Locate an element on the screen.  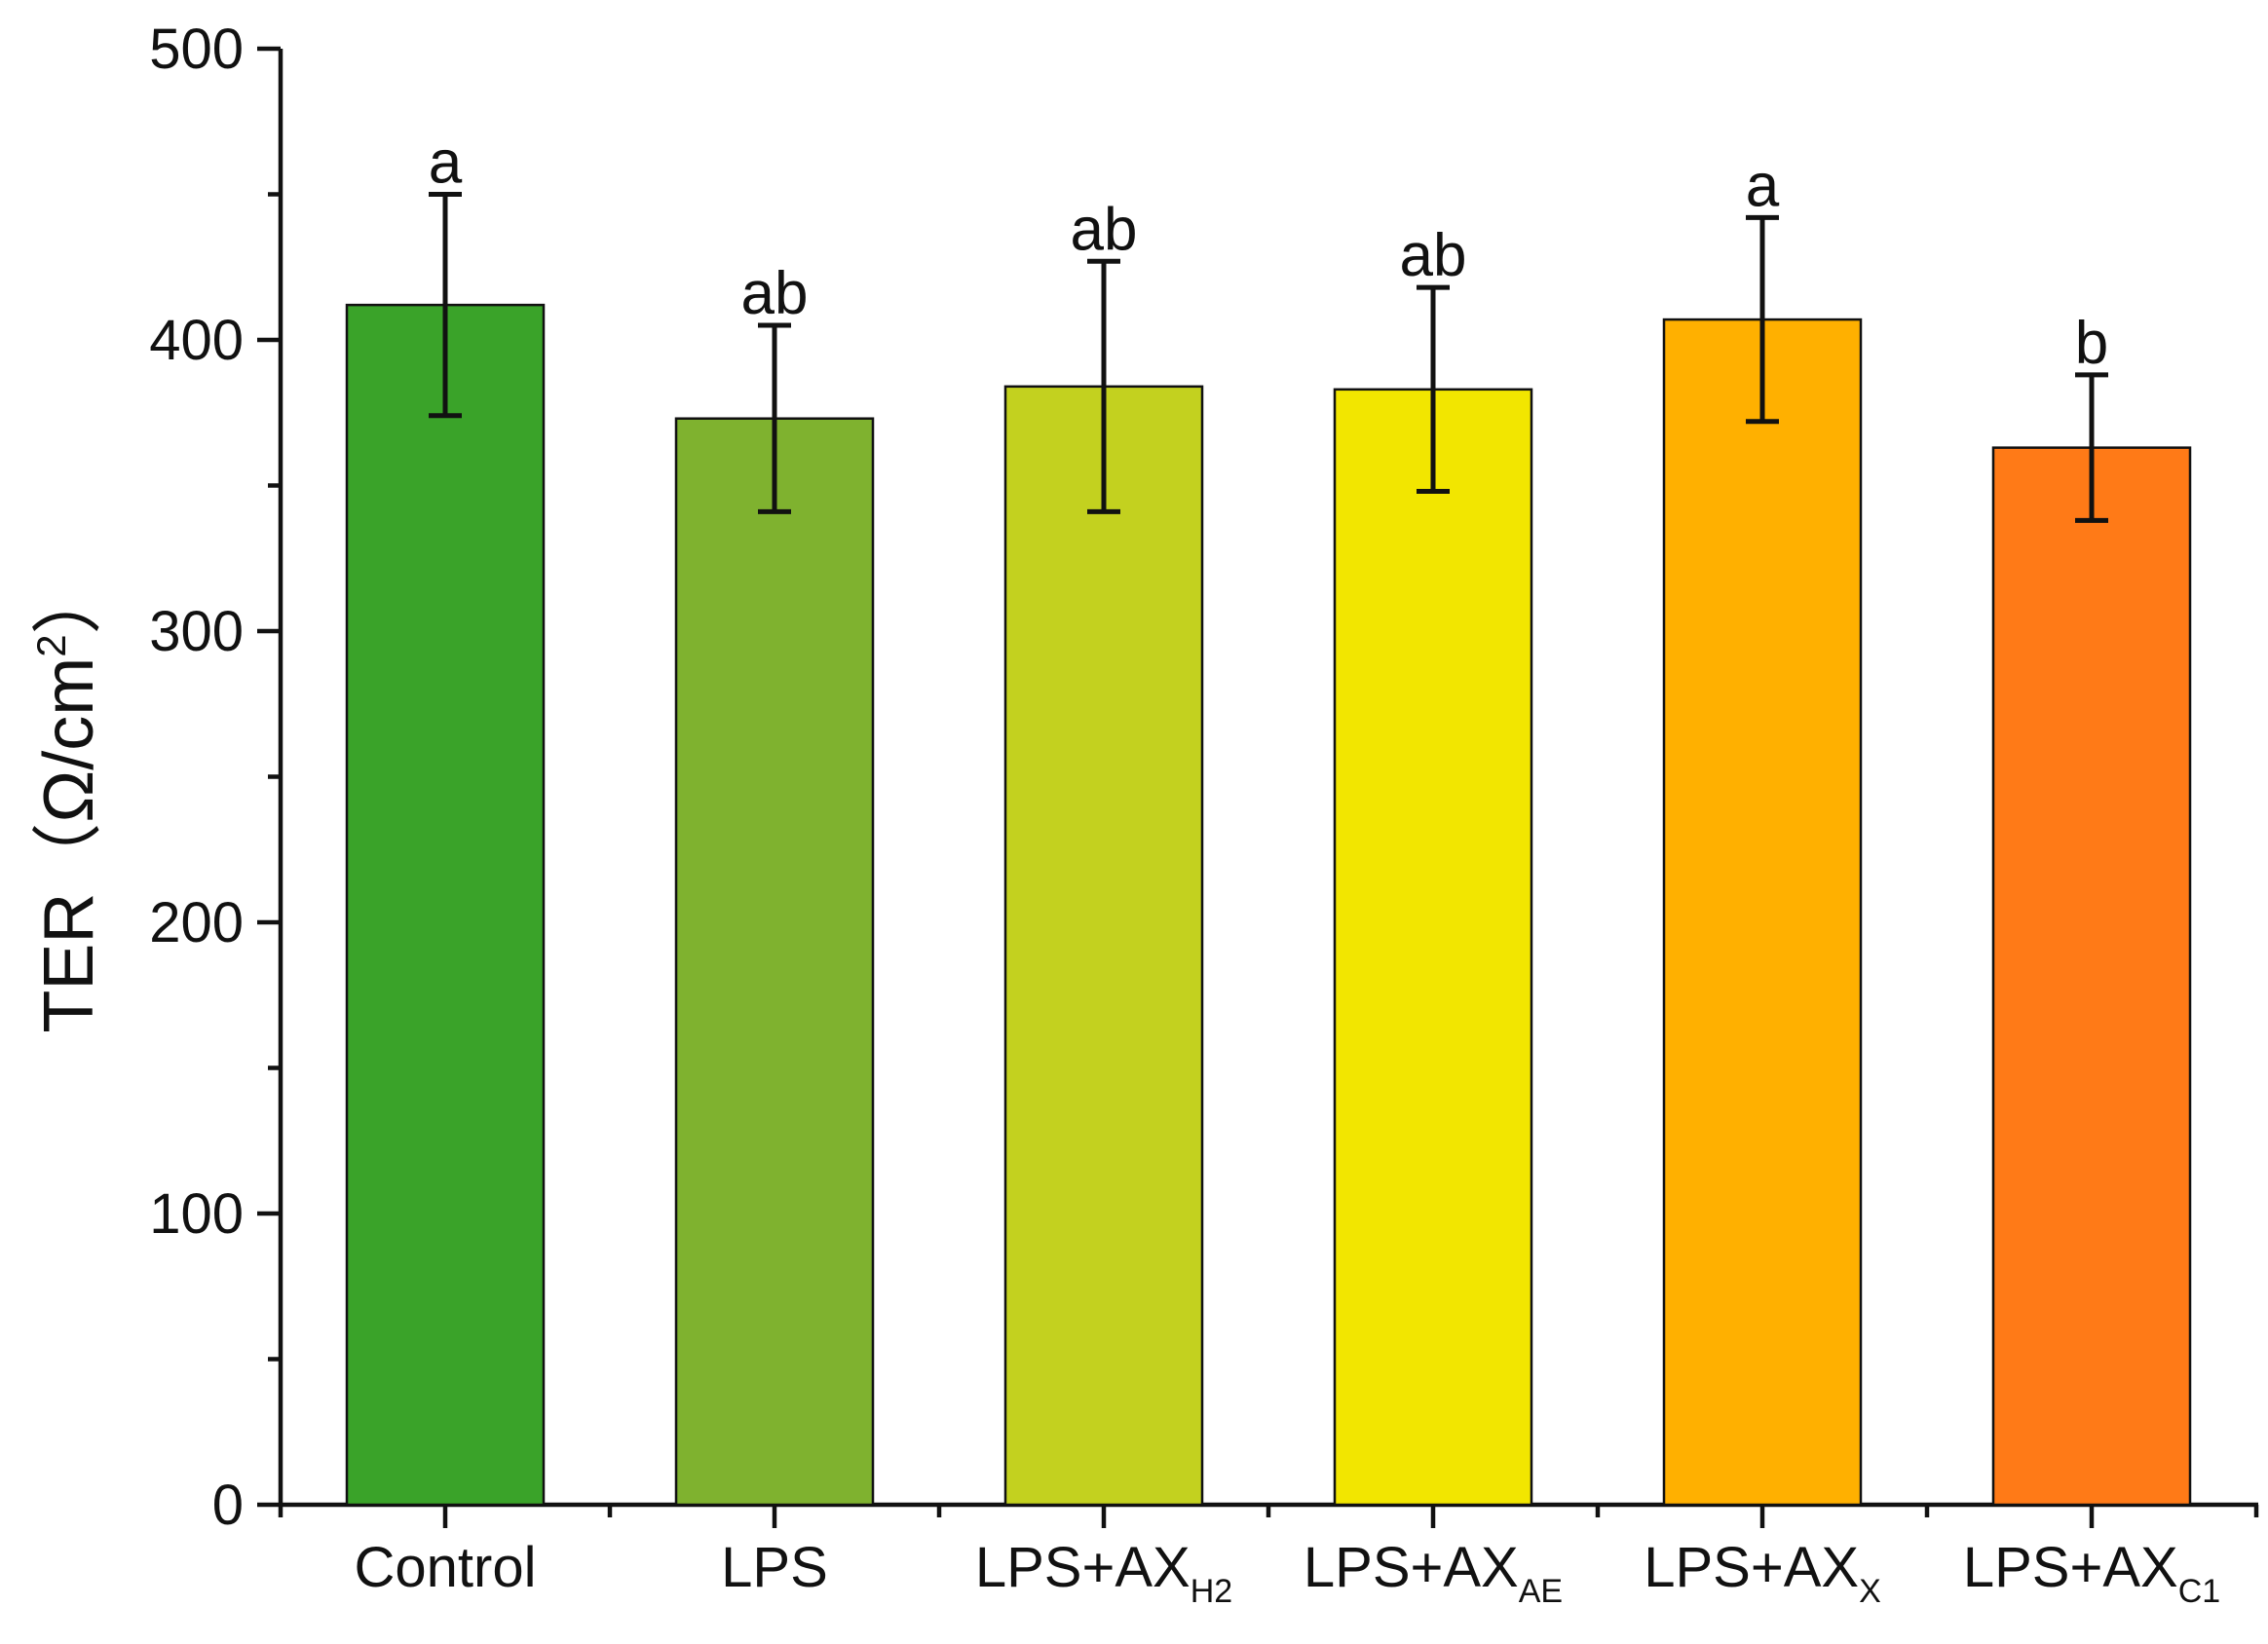
x-category-label: LPS+AXC1 is located at coordinates (2091, 1573).